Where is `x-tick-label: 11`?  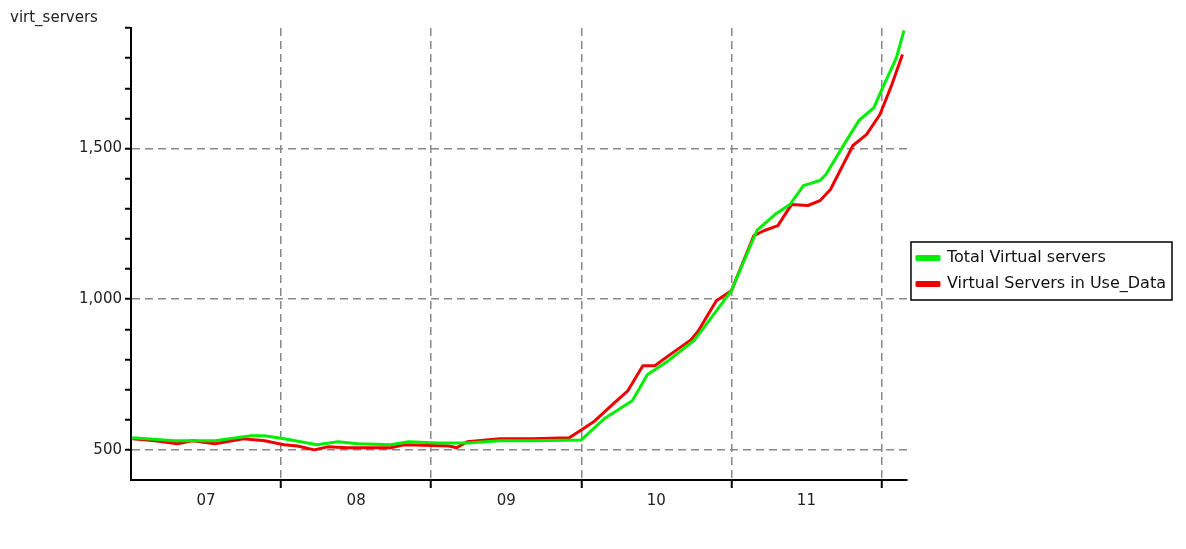
x-tick-label: 11 is located at coordinates (806, 499).